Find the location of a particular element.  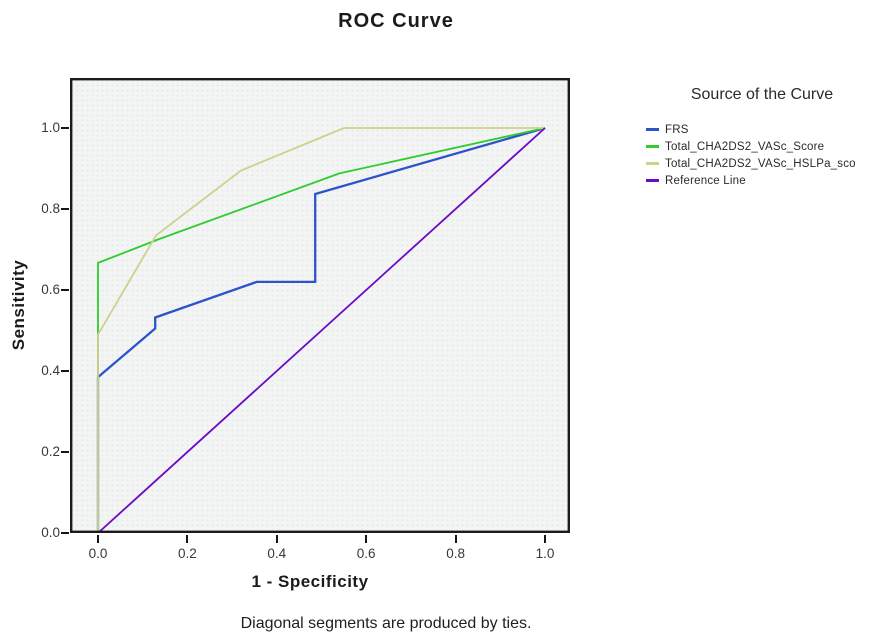

x-tick-label: 0.6 is located at coordinates (366, 553).